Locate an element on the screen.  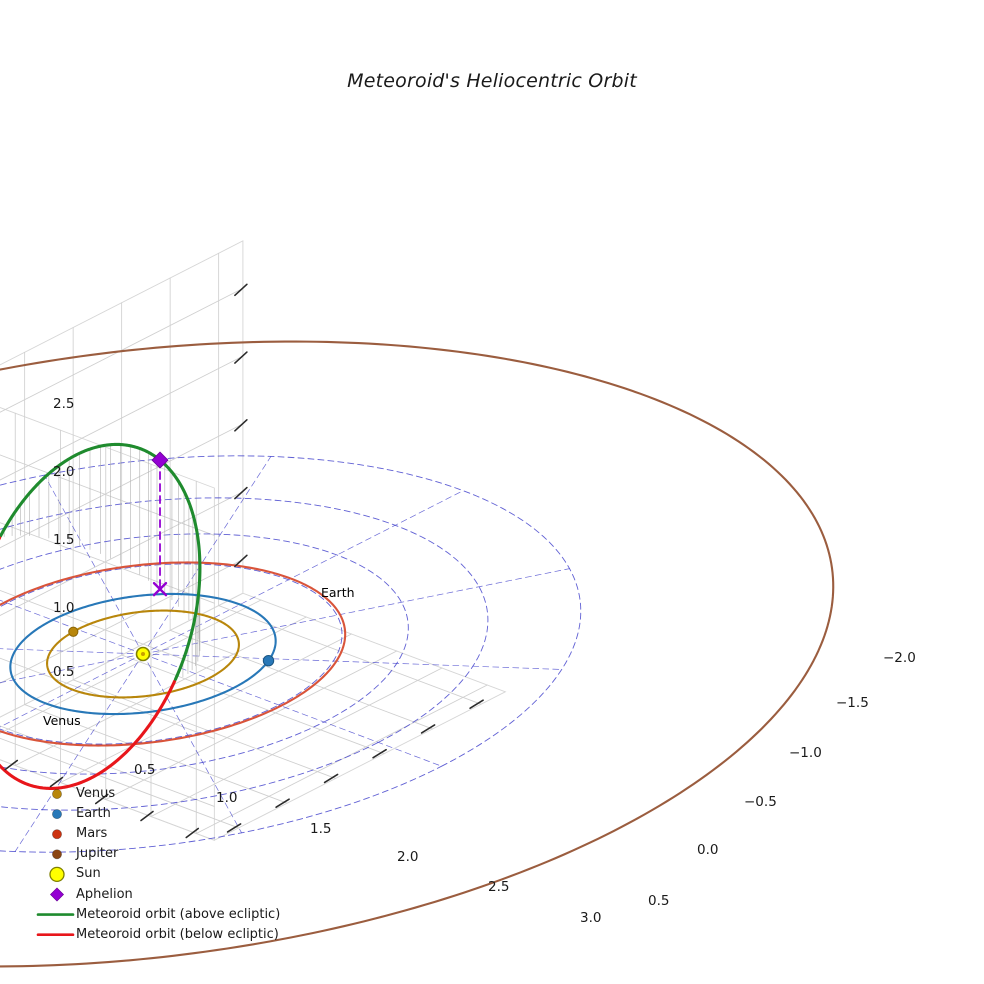
axis-tick-label-z-3: 2.0 is located at coordinates (64, 472).